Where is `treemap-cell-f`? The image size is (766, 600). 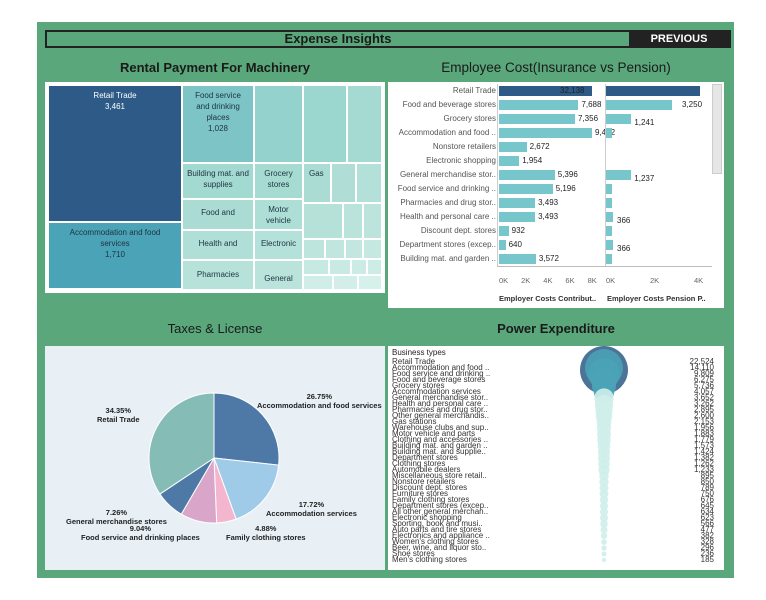 treemap-cell-f is located at coordinates (323, 221).